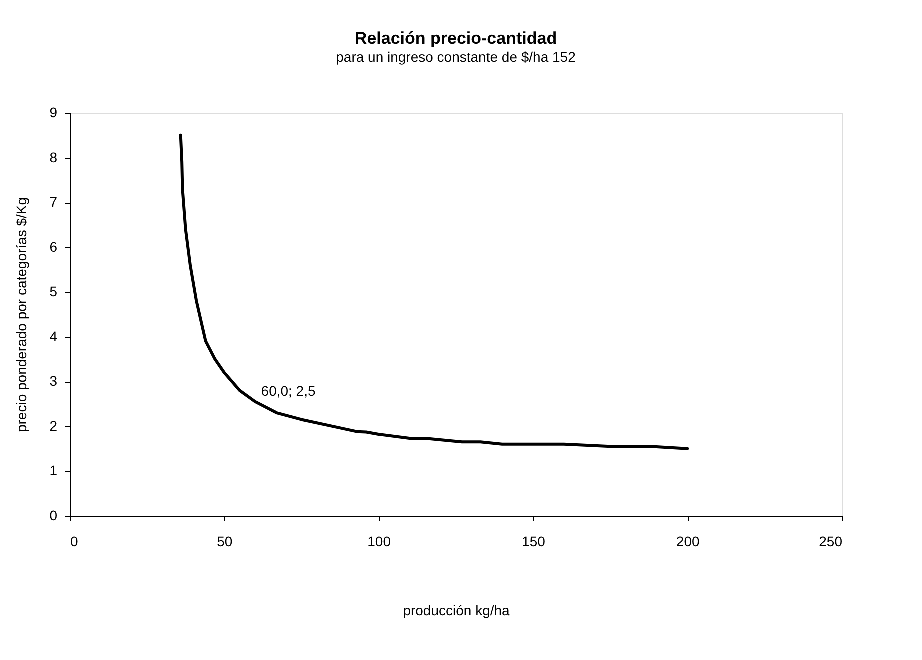 This screenshot has width=922, height=660. I want to click on y-tick-label: 1, so click(54, 470).